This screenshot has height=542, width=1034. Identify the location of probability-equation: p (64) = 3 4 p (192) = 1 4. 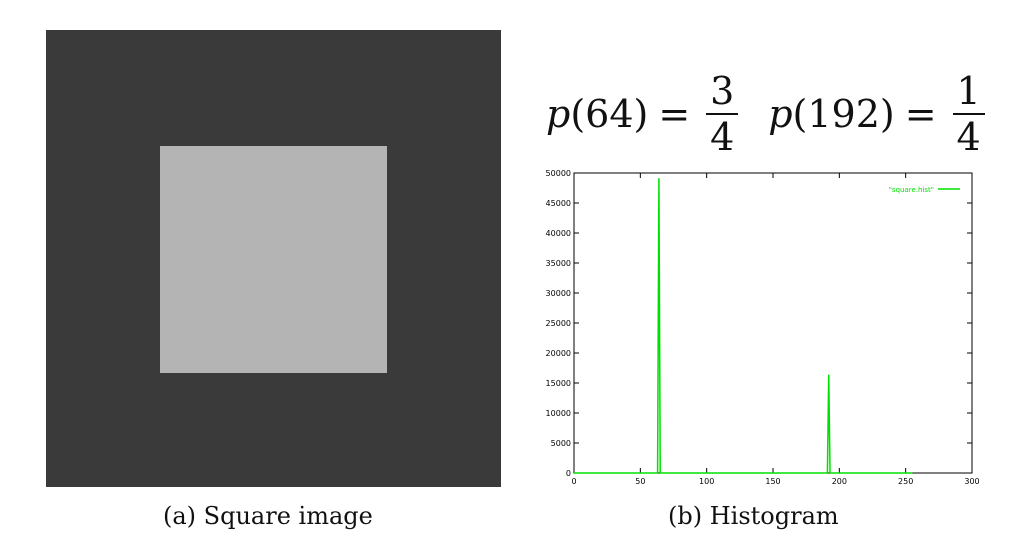
(768, 114).